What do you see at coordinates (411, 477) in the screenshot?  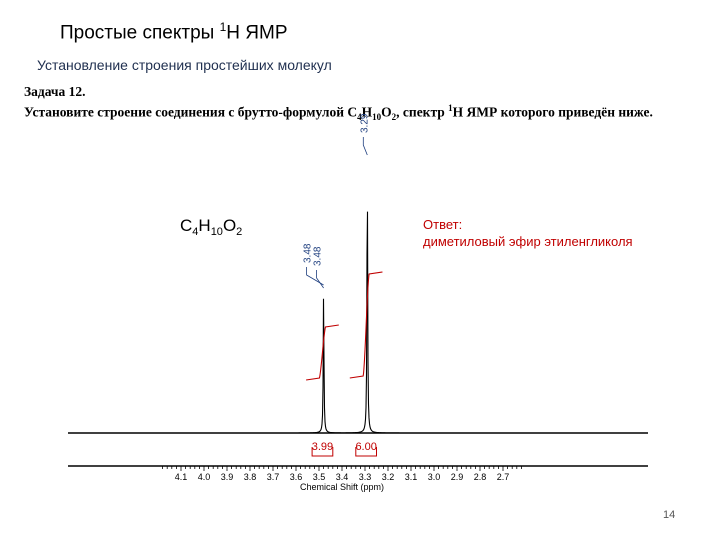 I see `x-tick-label: 3.1` at bounding box center [411, 477].